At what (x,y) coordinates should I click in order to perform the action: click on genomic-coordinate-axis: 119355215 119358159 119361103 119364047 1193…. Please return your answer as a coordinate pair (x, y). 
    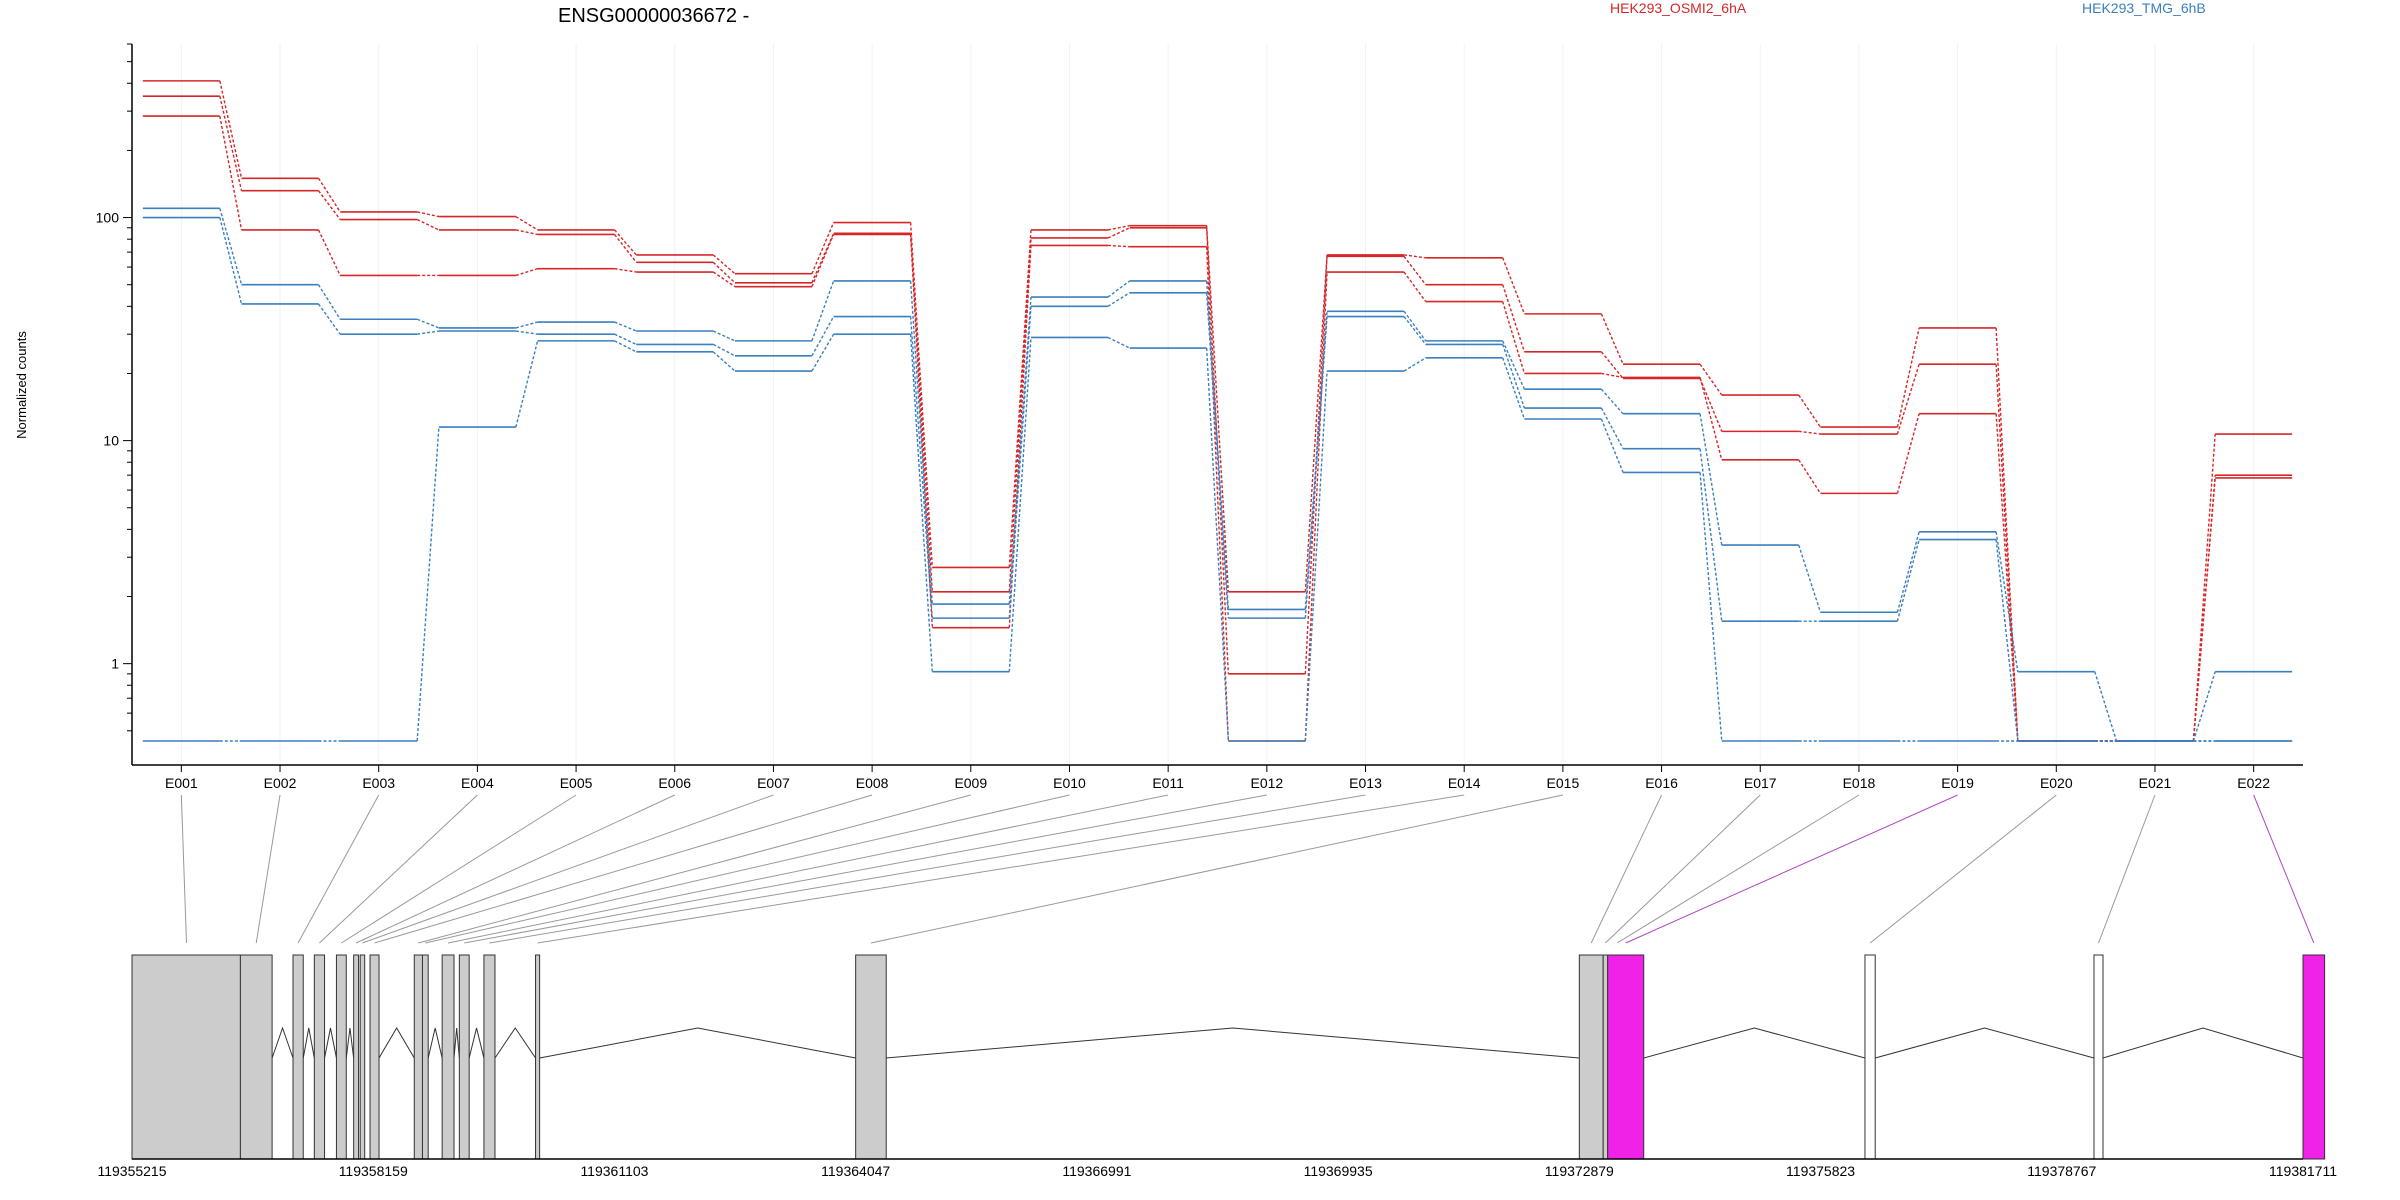
    Looking at the image, I should click on (1217, 1168).